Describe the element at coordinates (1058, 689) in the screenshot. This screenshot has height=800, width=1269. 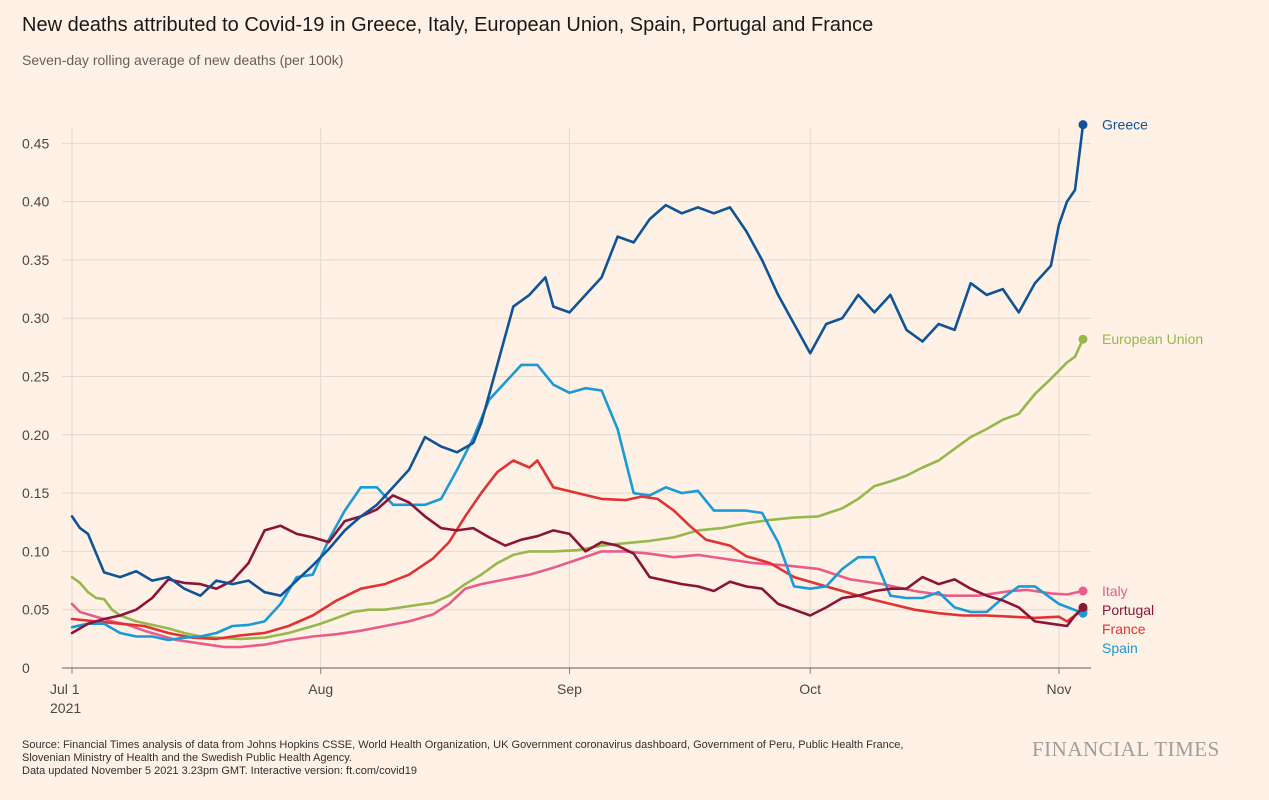
I see `x-tick-label: Nov` at that location.